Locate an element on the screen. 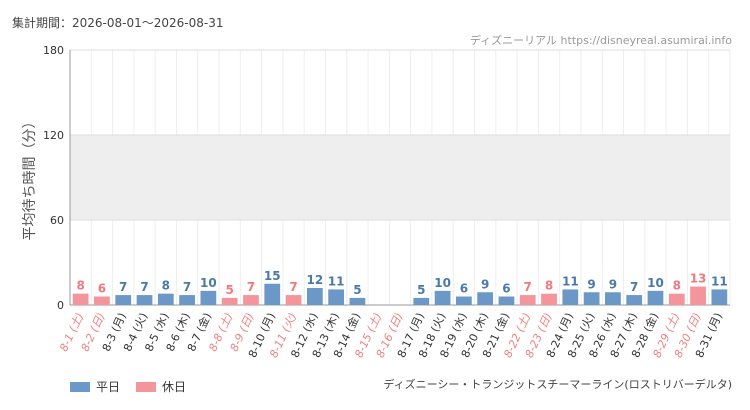 The height and width of the screenshot is (410, 750). y-tick-label: 60 is located at coordinates (57, 220).